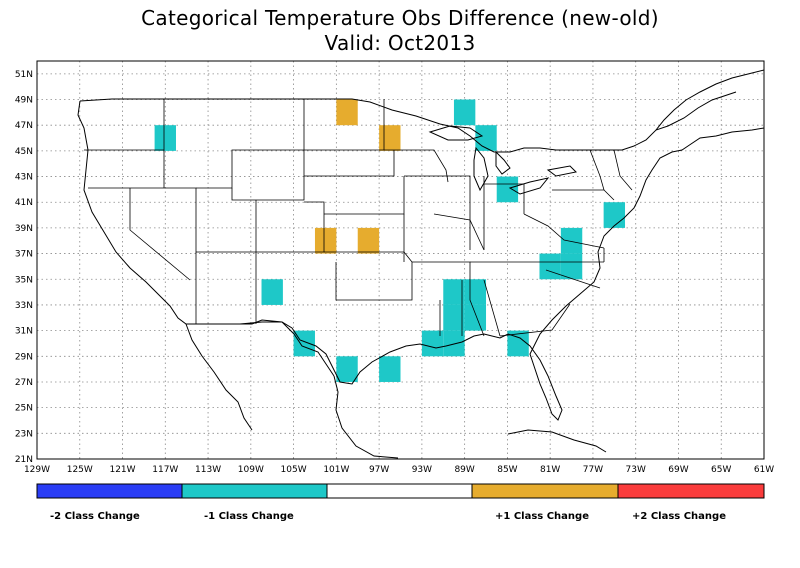 Image resolution: width=800 pixels, height=568 pixels. Describe the element at coordinates (251, 470) in the screenshot. I see `lon-tick-label: 109W` at that location.